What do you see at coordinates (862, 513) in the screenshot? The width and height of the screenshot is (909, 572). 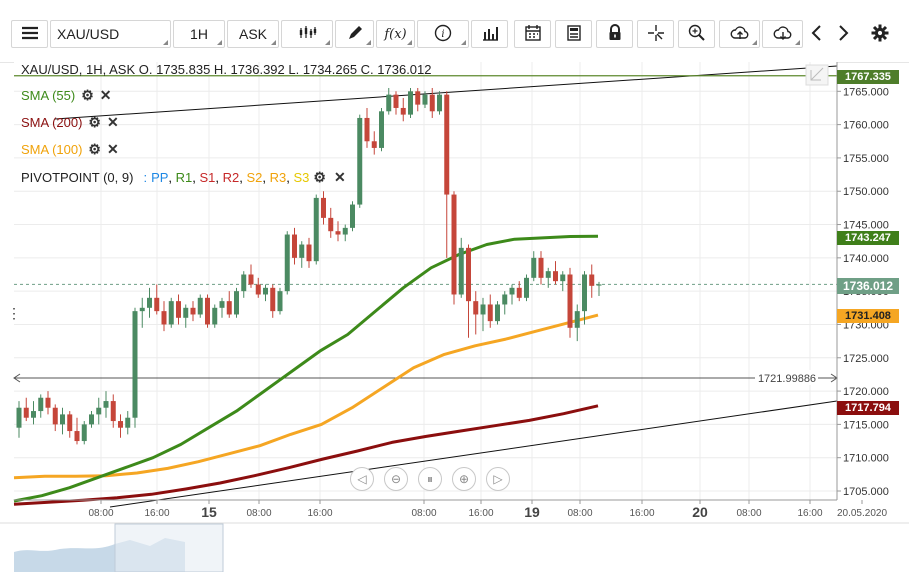 I see `x-tick-label: 20.05.2020` at bounding box center [862, 513].